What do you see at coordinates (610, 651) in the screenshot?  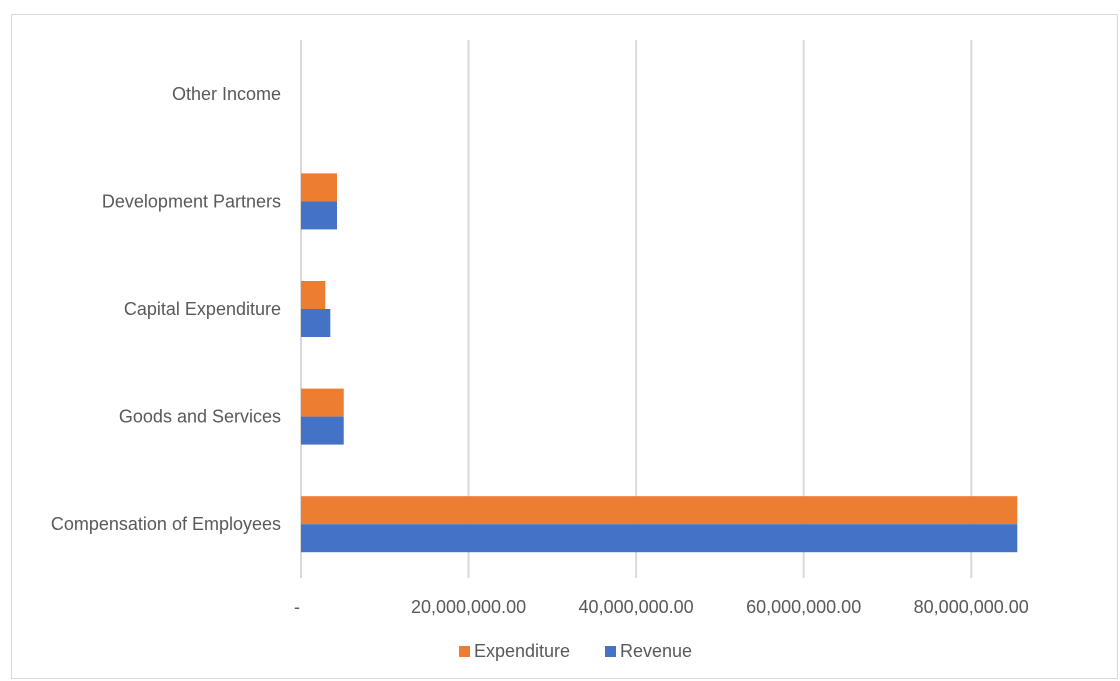 I see `legend-swatch-revenue` at bounding box center [610, 651].